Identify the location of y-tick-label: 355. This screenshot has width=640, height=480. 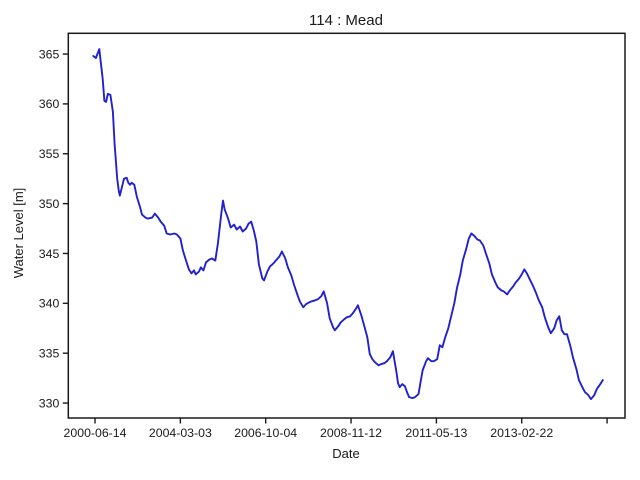
(49, 154).